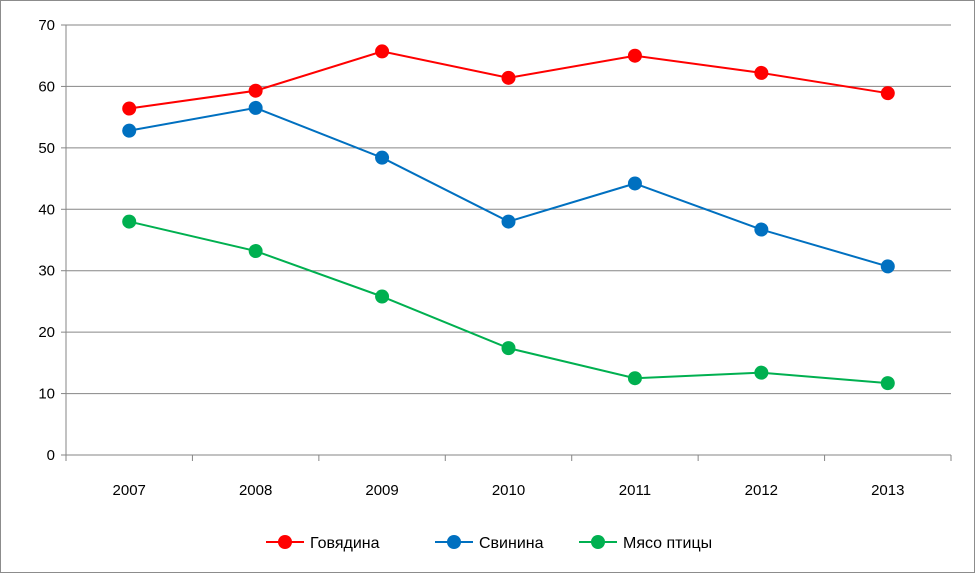  Describe the element at coordinates (381, 490) in the screenshot. I see `x-tick-label: 2009` at that location.